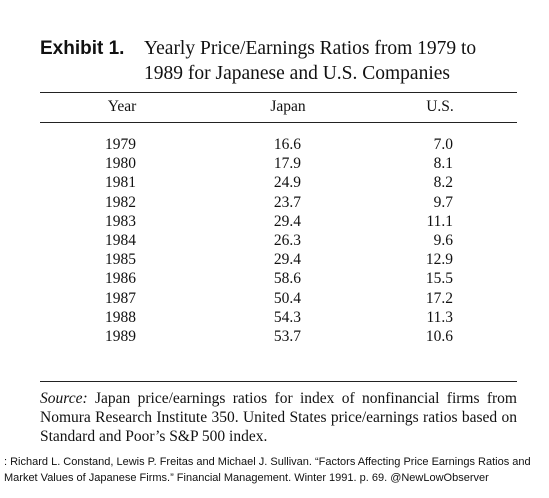 The height and width of the screenshot is (498, 549). I want to click on year-cell: 1988, so click(120, 317).